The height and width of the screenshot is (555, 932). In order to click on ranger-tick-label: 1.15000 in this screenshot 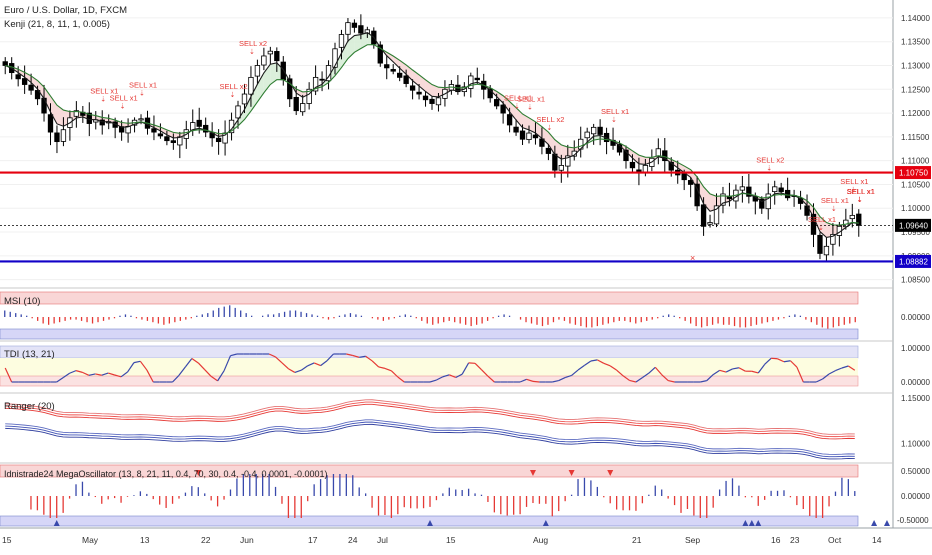, I will do `click(915, 398)`.